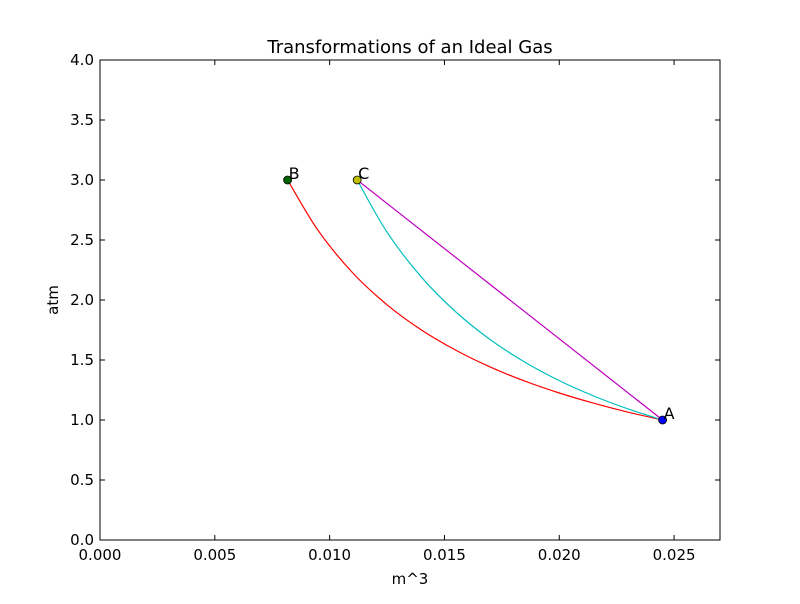 This screenshot has height=604, width=800. I want to click on x-tick-label-3: 0.015, so click(444, 555).